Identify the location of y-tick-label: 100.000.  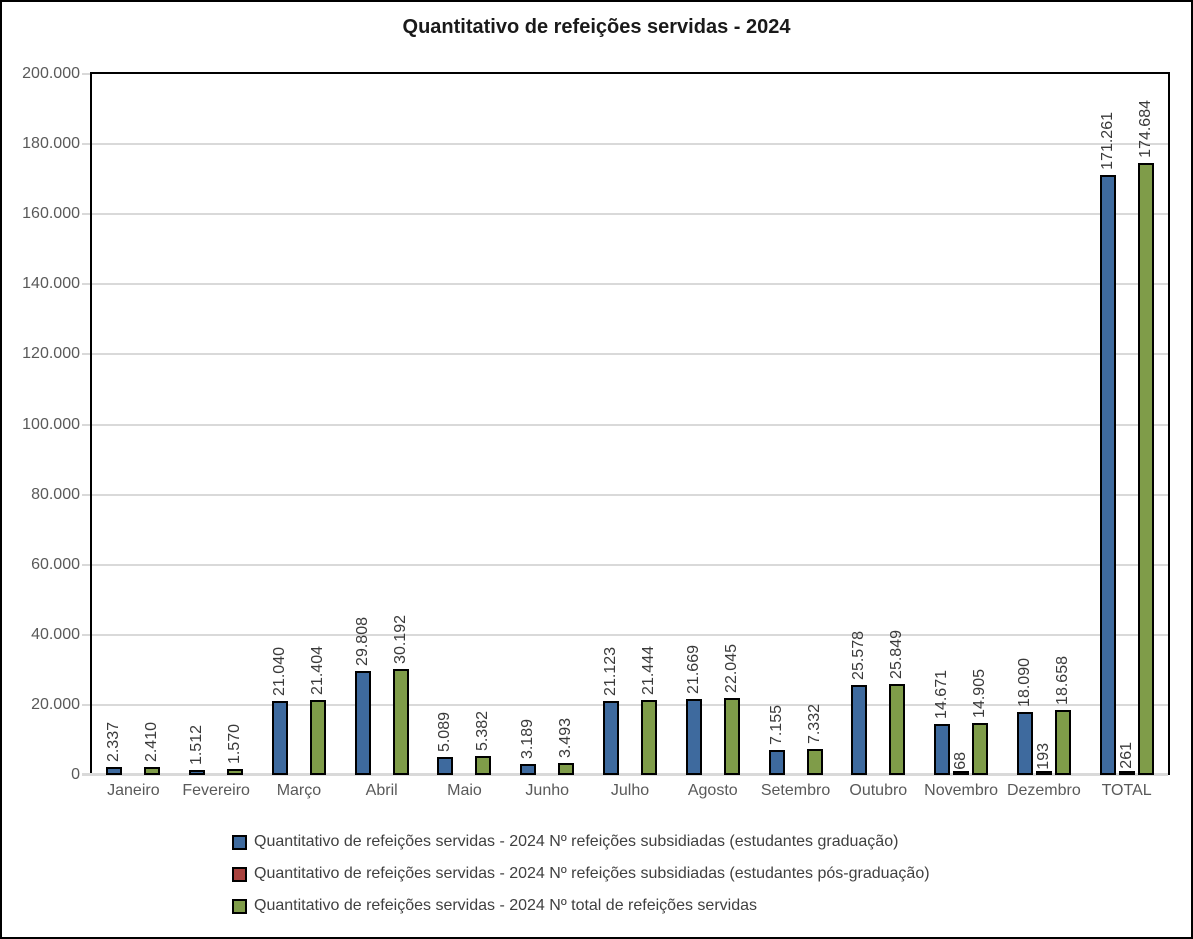
(51, 424).